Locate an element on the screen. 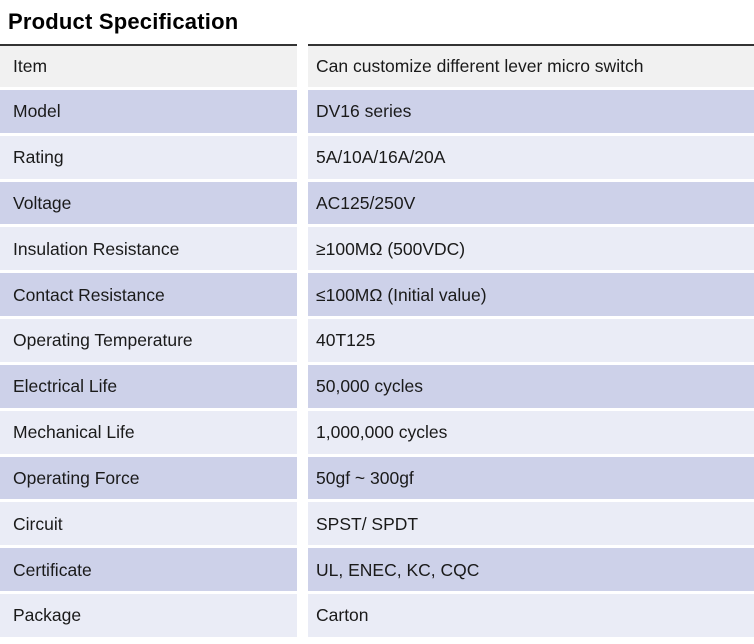  table-row-circuit: Circuit SPST/ SPDT is located at coordinates (377, 524).